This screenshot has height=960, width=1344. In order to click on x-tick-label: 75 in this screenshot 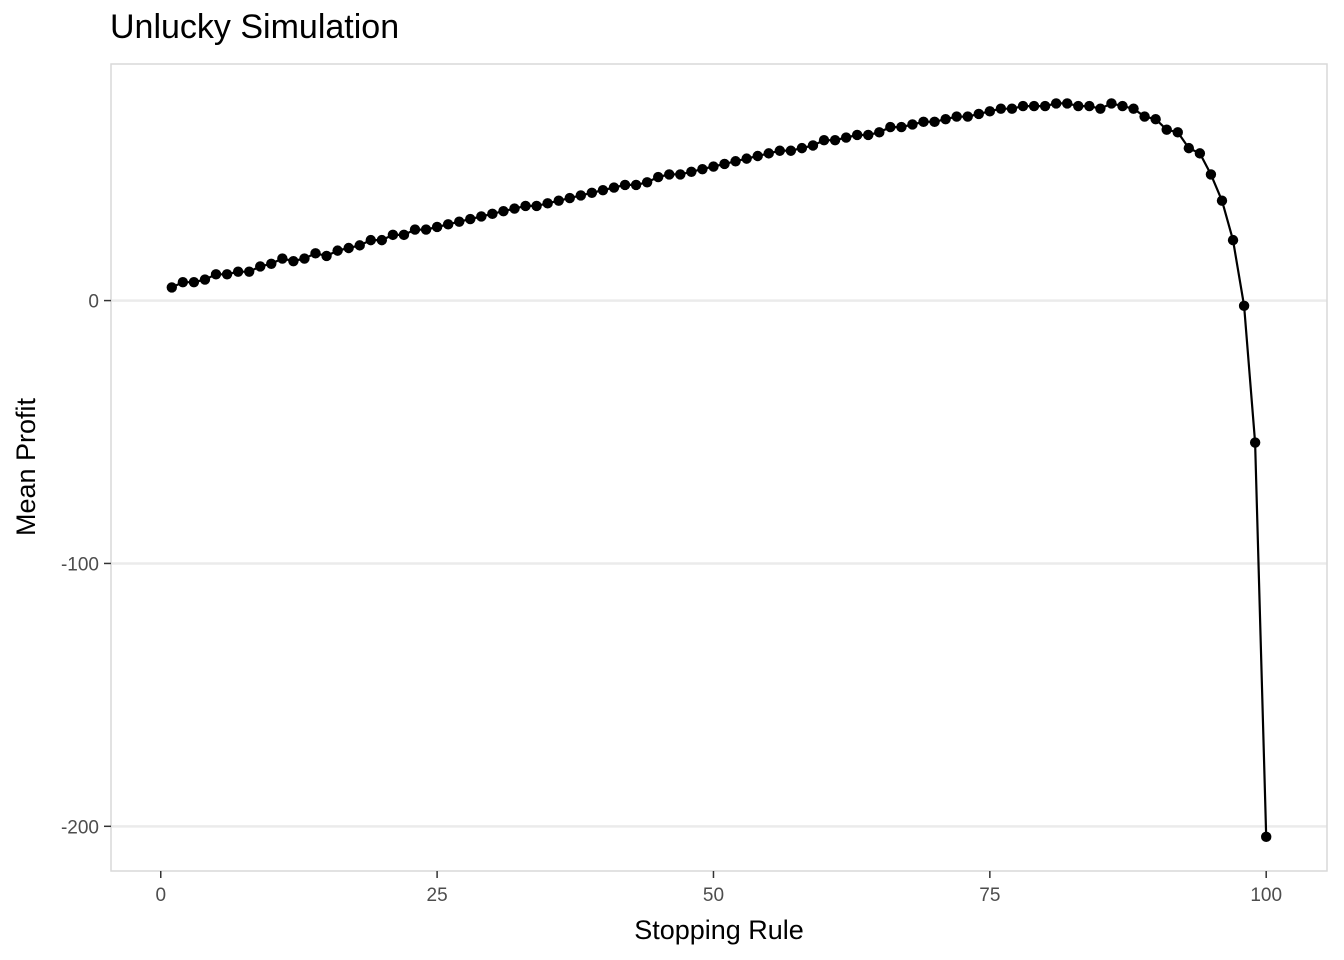, I will do `click(989, 895)`.